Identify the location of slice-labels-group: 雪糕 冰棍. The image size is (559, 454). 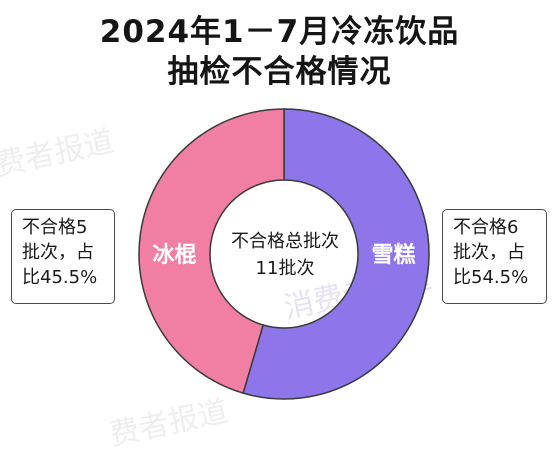
(283, 255).